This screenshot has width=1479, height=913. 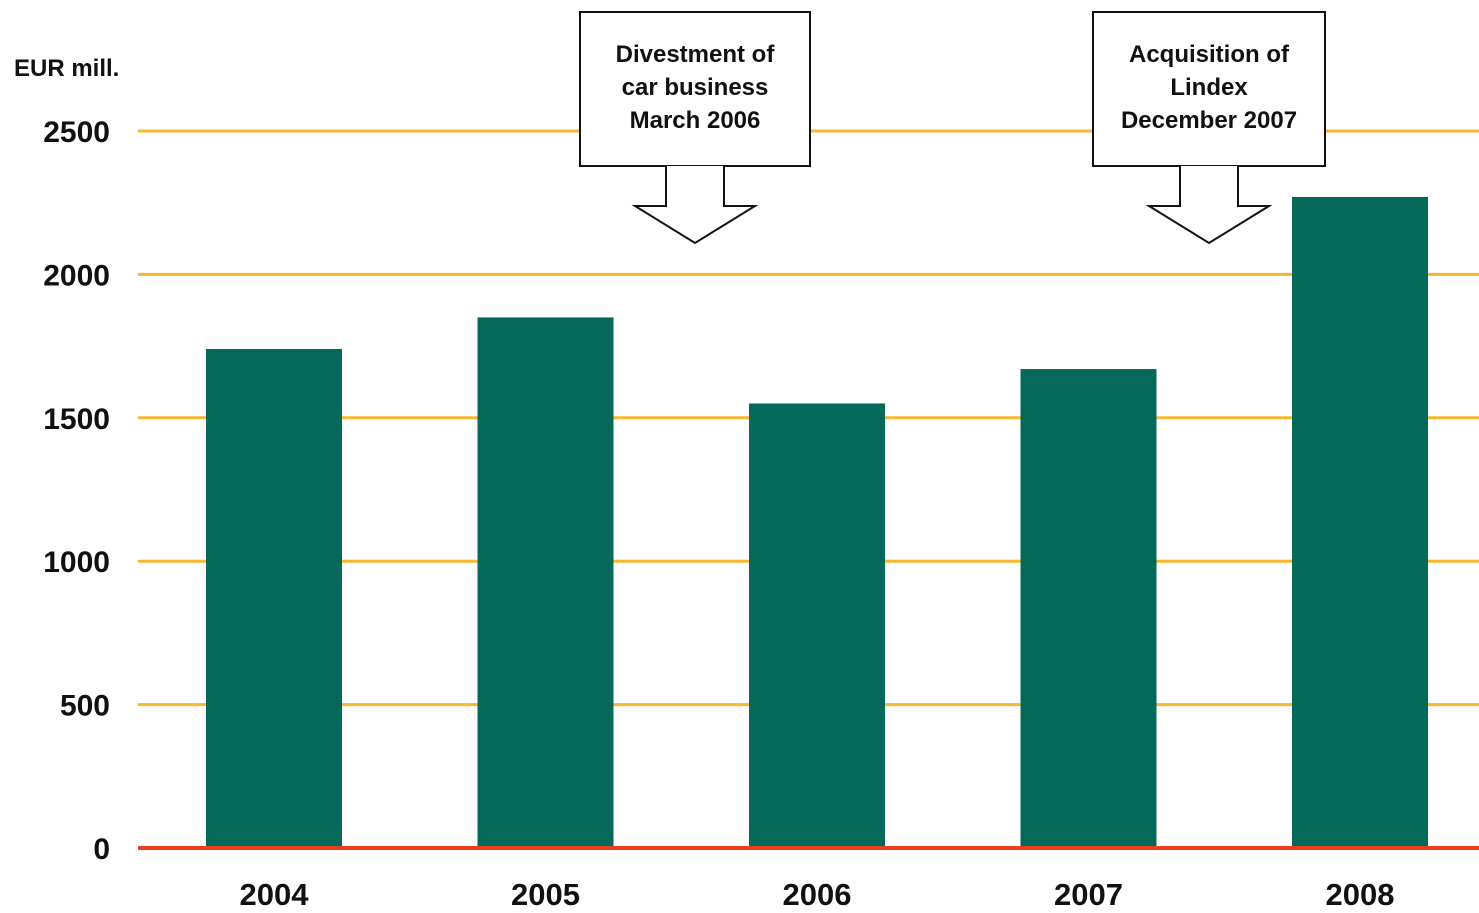 I want to click on bar-2005, so click(x=545, y=582).